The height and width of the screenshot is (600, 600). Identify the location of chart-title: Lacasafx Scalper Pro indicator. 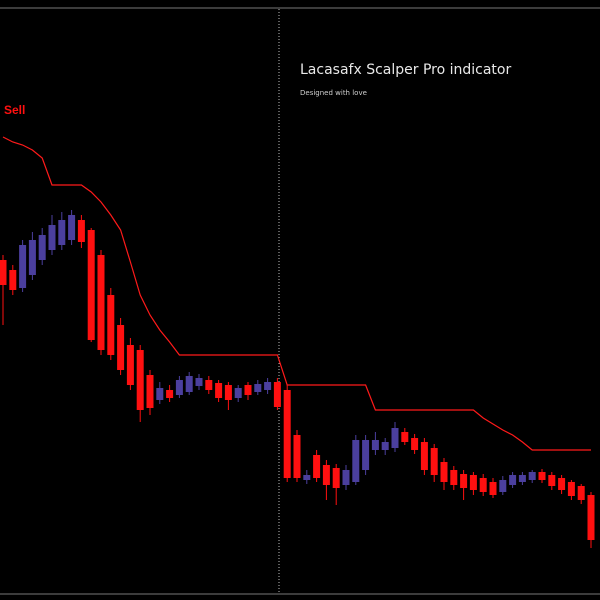
(405, 70).